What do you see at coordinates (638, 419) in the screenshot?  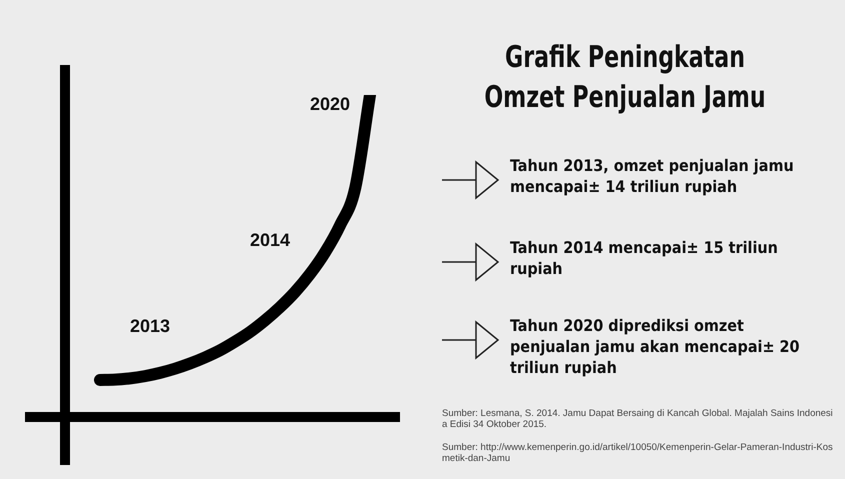 I see `text: Sumber: Lesmana, S. 2014. Jamu Dapat Bersaing di Kancah Global. Majalah Sains Indonesia Edisi 34 Oktober 2015.` at bounding box center [638, 419].